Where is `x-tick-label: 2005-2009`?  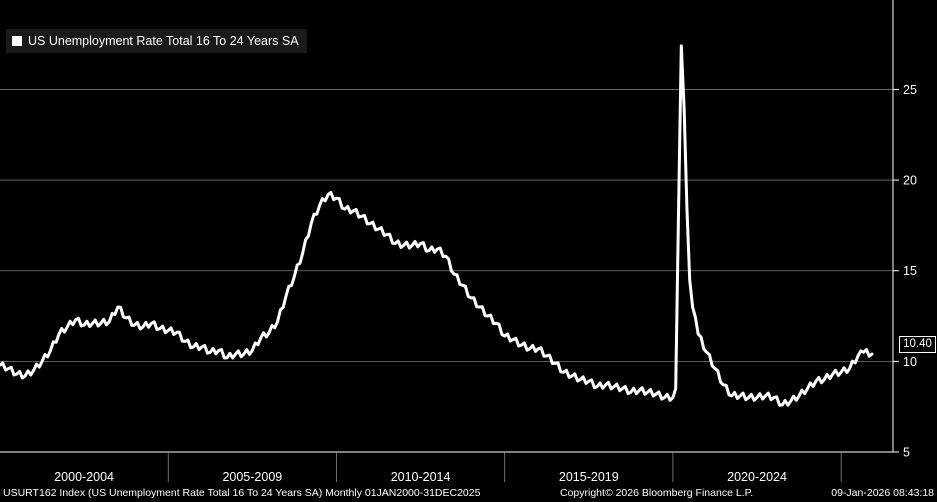
x-tick-label: 2005-2009 is located at coordinates (252, 477).